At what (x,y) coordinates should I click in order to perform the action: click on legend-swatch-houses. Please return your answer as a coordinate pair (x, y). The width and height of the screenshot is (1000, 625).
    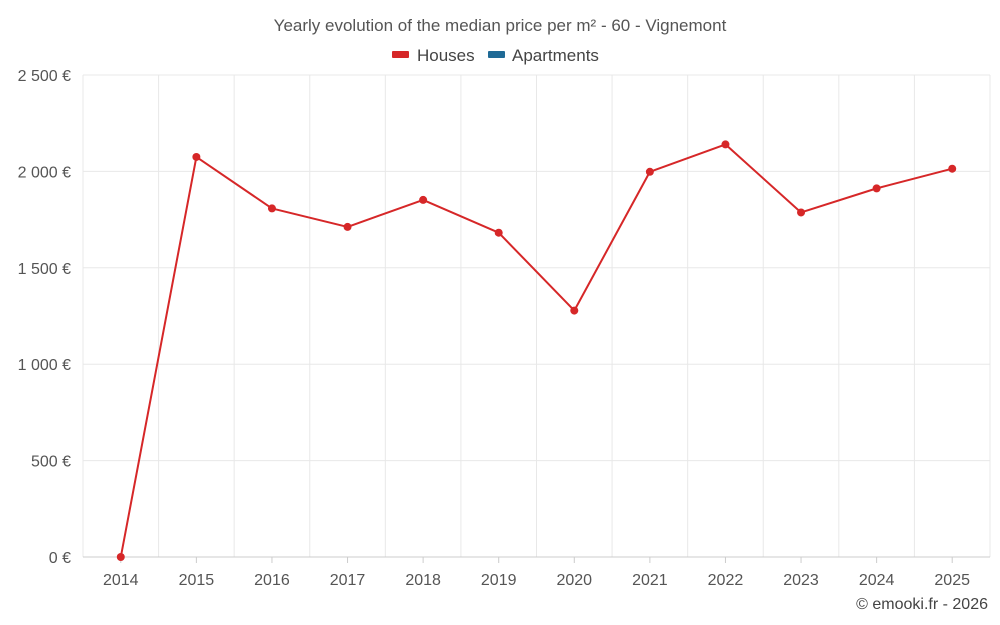
    Looking at the image, I should click on (400, 54).